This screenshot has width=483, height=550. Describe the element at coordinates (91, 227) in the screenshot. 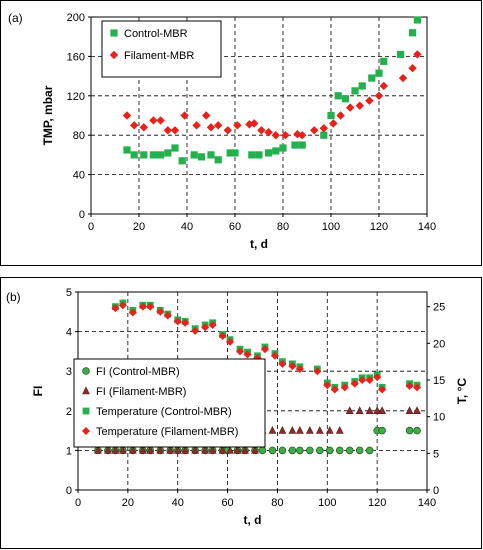

I see `x-tick-label: 0` at that location.